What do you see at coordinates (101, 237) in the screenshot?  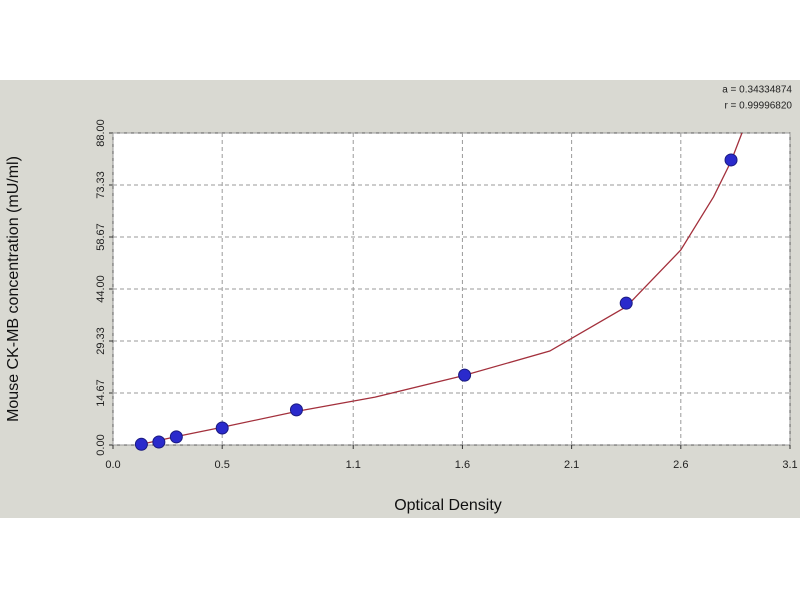 I see `y-tick-label: 58.67` at bounding box center [101, 237].